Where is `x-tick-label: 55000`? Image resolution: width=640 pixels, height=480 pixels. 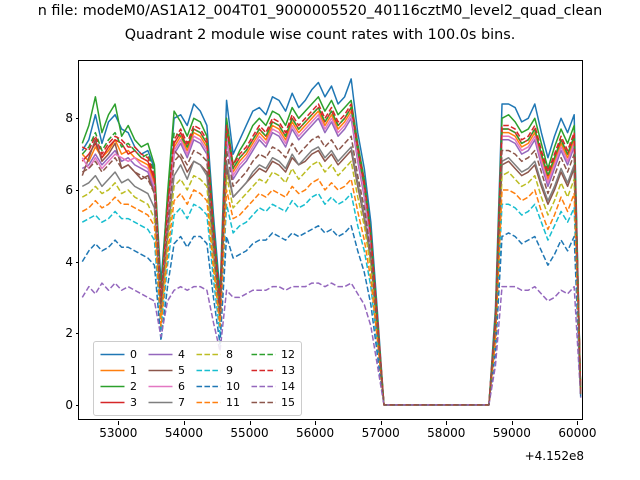
x-tick-label: 55000 is located at coordinates (249, 433).